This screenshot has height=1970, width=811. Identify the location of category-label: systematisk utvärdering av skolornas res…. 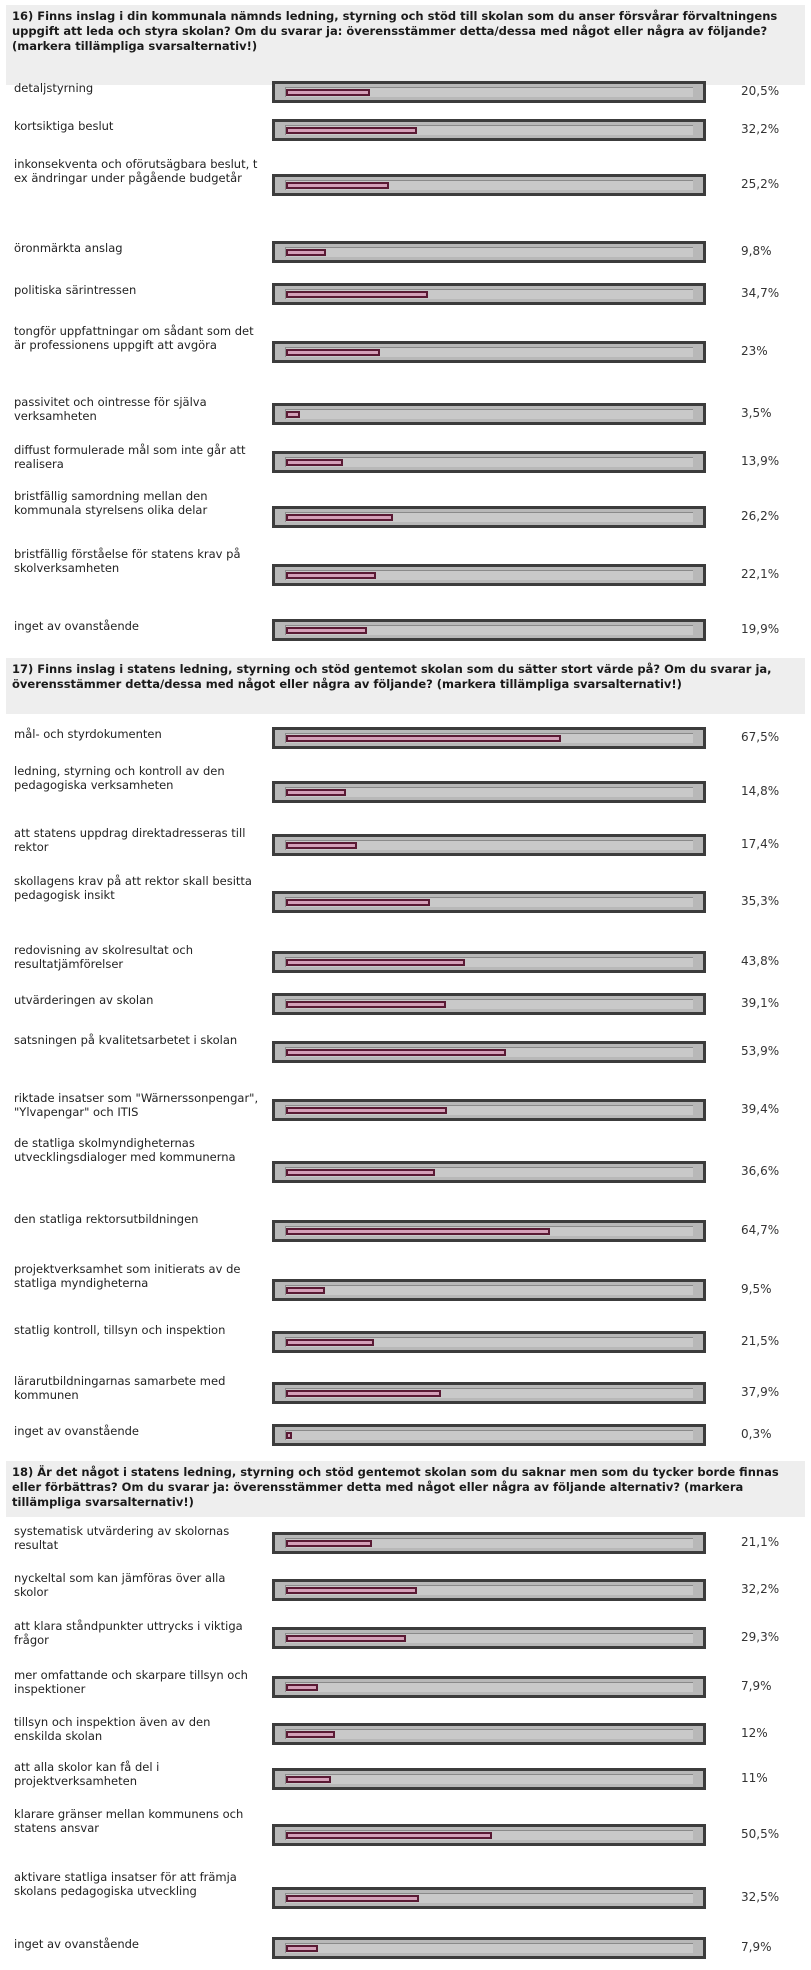
(122, 1538).